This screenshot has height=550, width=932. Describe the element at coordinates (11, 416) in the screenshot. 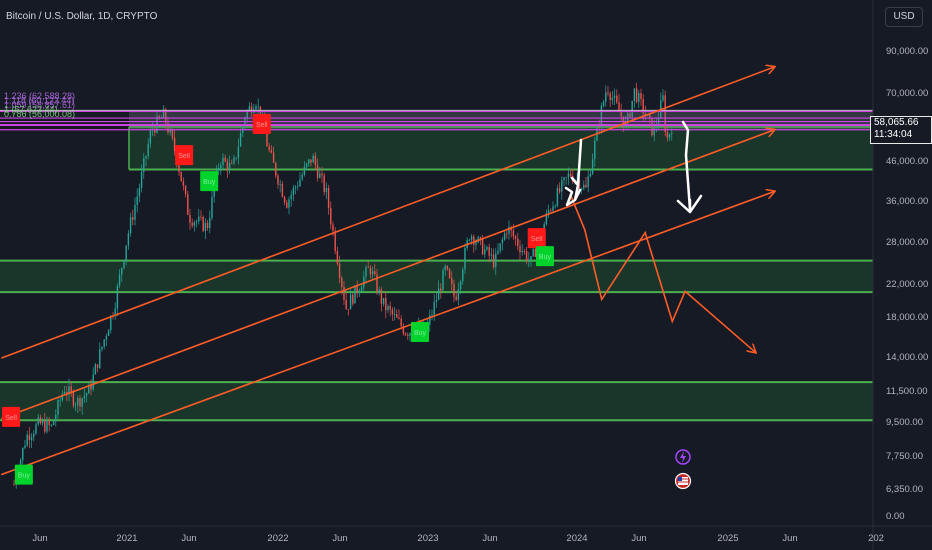

I see `sell-signal-0: Sell` at that location.